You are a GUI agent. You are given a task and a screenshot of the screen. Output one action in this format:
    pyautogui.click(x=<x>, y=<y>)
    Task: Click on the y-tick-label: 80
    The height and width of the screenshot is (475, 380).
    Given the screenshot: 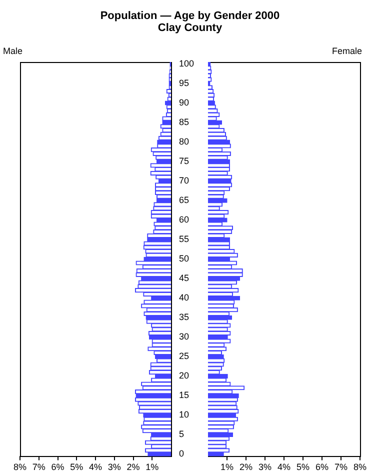 What is the action you would take?
    pyautogui.click(x=184, y=141)
    